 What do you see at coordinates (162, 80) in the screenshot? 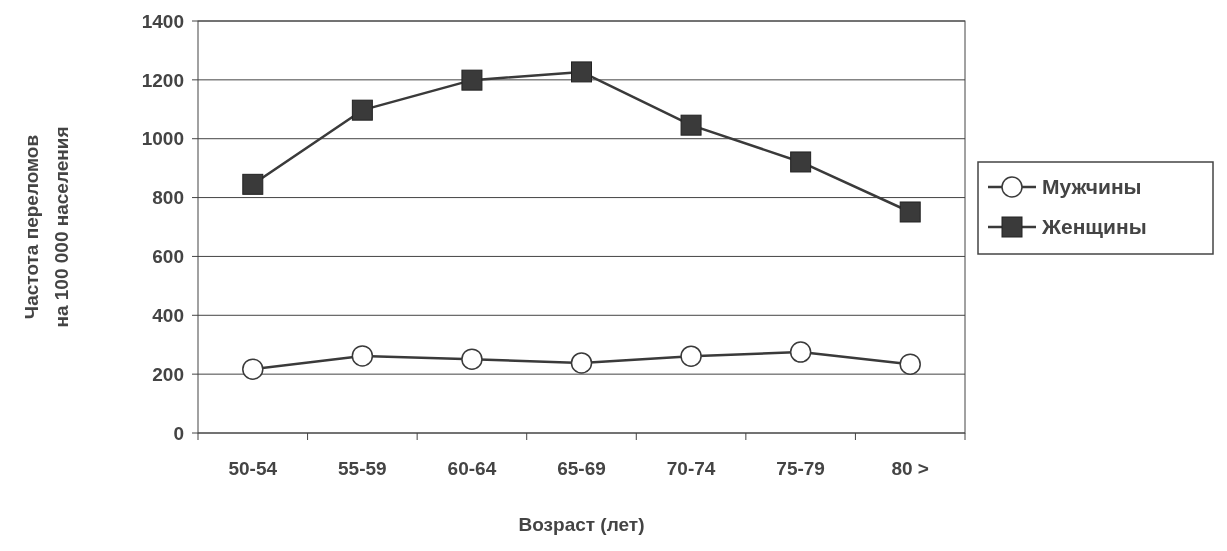
I see `y-tick-label: 1200` at bounding box center [162, 80].